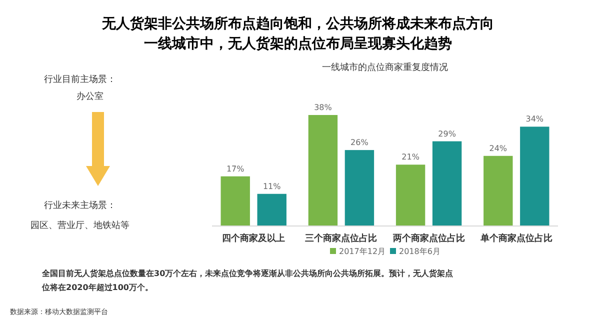 This screenshot has width=596, height=321. I want to click on x-tick-label: 单个商家点位占比, so click(515, 238).